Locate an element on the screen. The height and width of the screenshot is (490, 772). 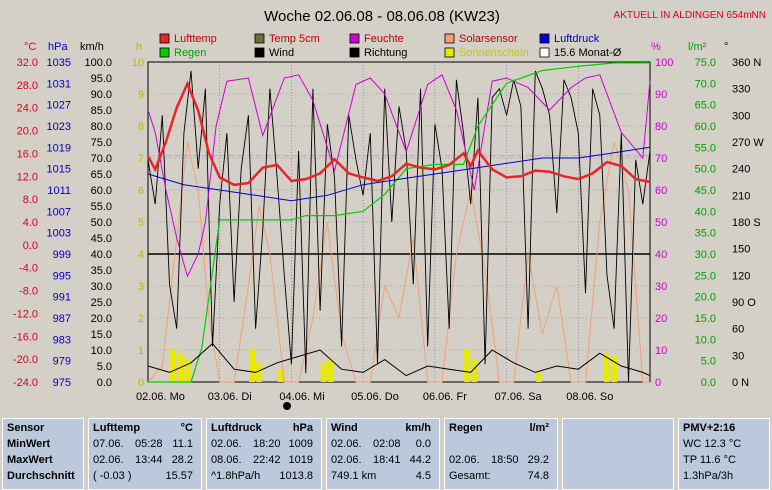
rain-tick: 20.0 is located at coordinates (705, 298).